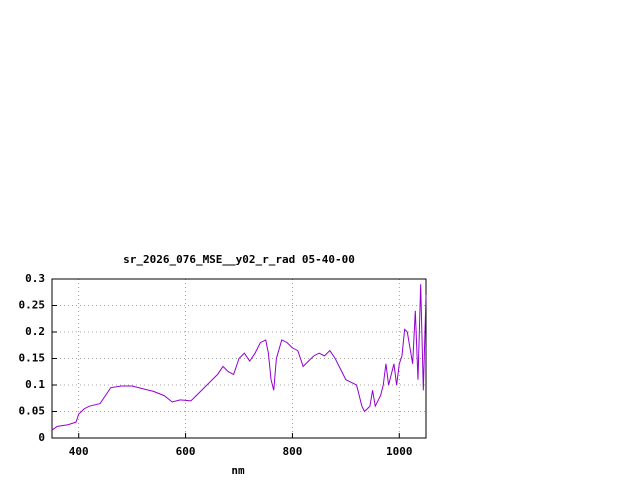 The height and width of the screenshot is (484, 640). Describe the element at coordinates (35, 278) in the screenshot. I see `y-tick-label: 0.3` at that location.